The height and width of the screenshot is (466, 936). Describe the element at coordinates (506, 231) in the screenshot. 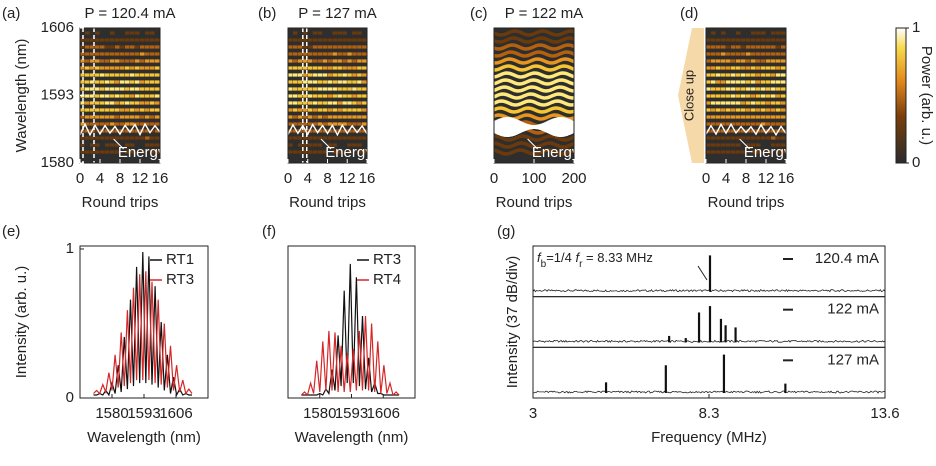

I see `panel-label: (g)` at that location.